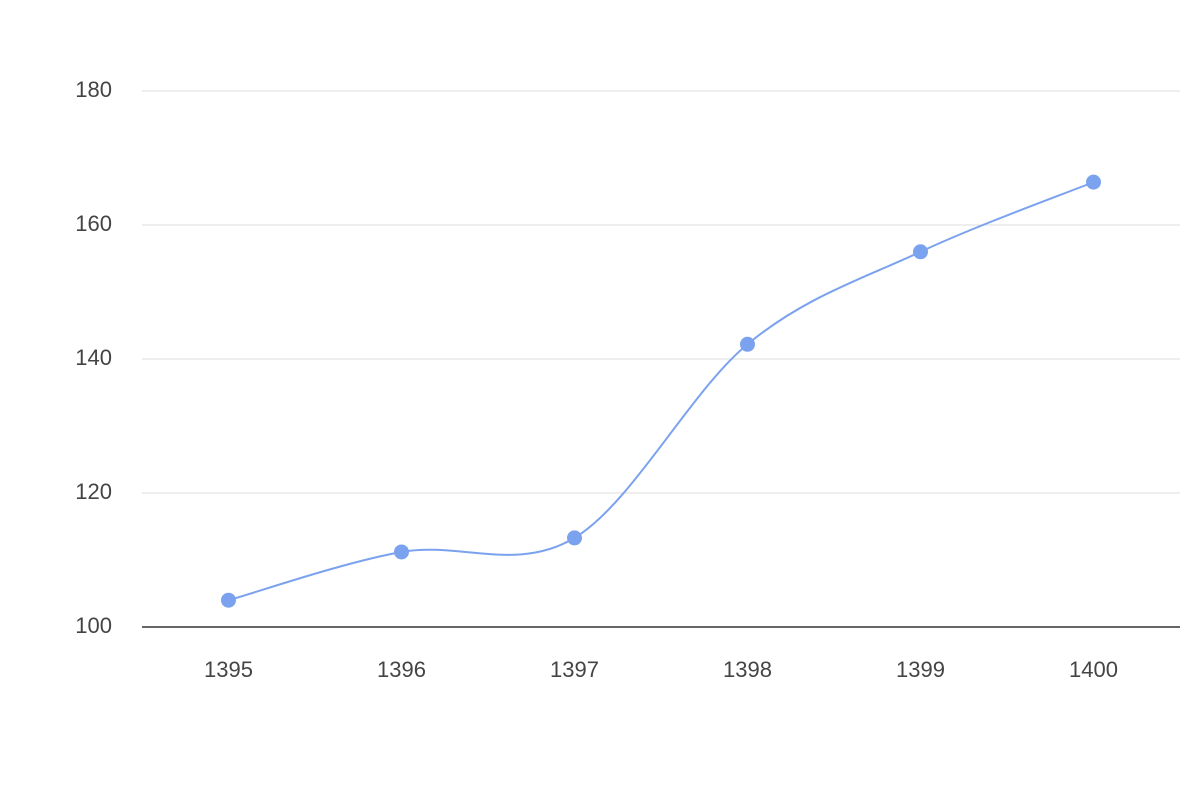 This screenshot has height=800, width=1200. I want to click on x-tick-label: 1396, so click(401, 669).